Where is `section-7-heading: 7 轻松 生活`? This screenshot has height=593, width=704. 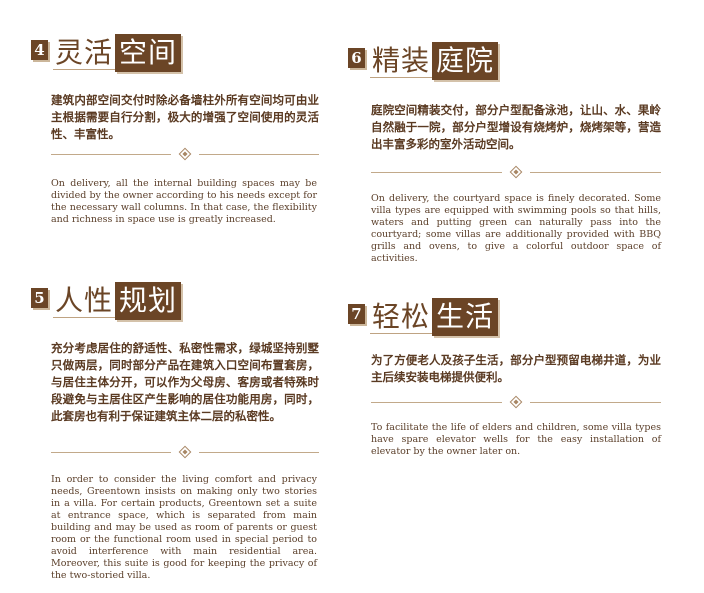
section-7-heading: 7 轻松 生活 is located at coordinates (448, 318).